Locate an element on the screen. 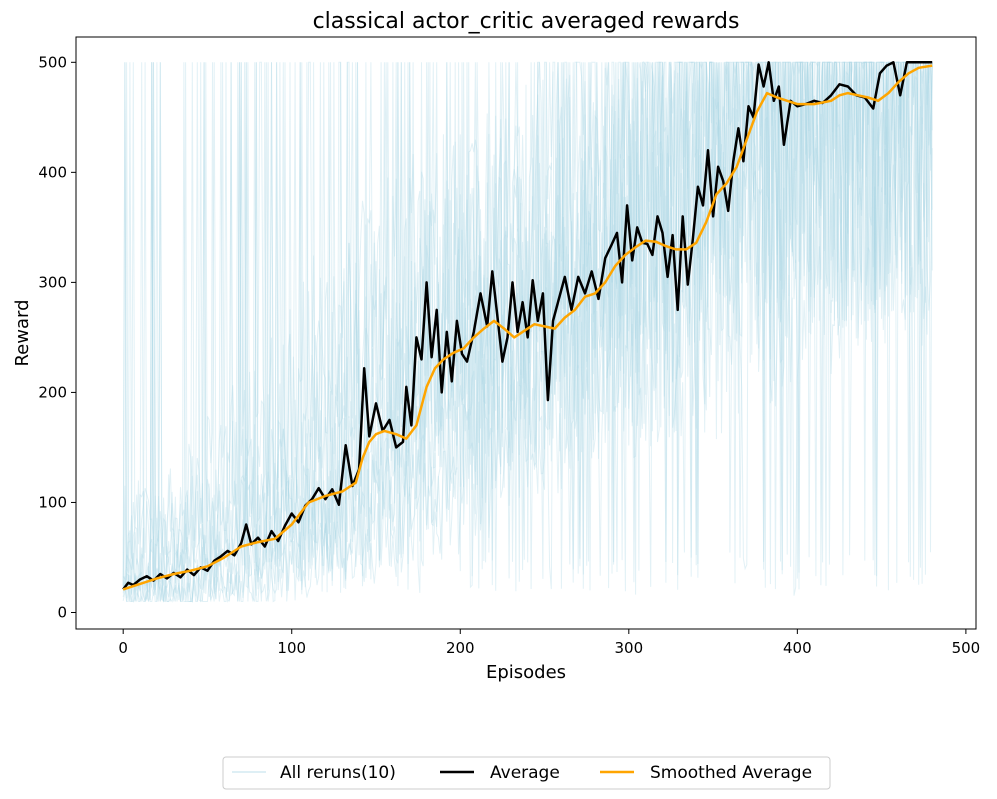 This screenshot has height=799, width=997. y-axis-label: Reward is located at coordinates (22, 332).